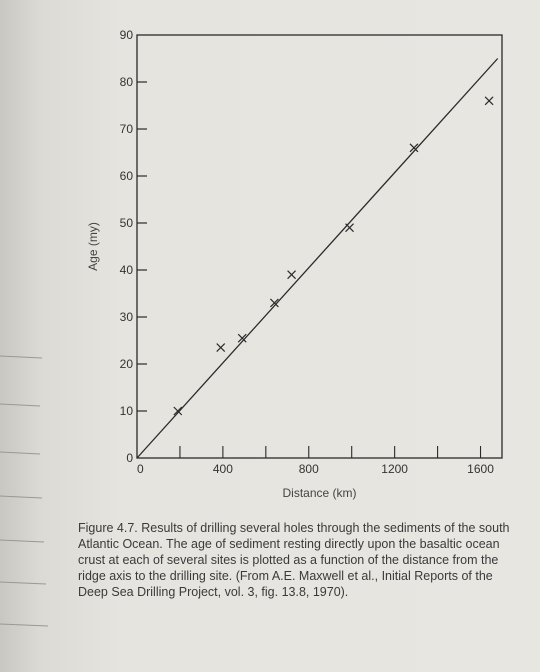 The width and height of the screenshot is (540, 672). I want to click on x-tick-label: 0, so click(140, 469).